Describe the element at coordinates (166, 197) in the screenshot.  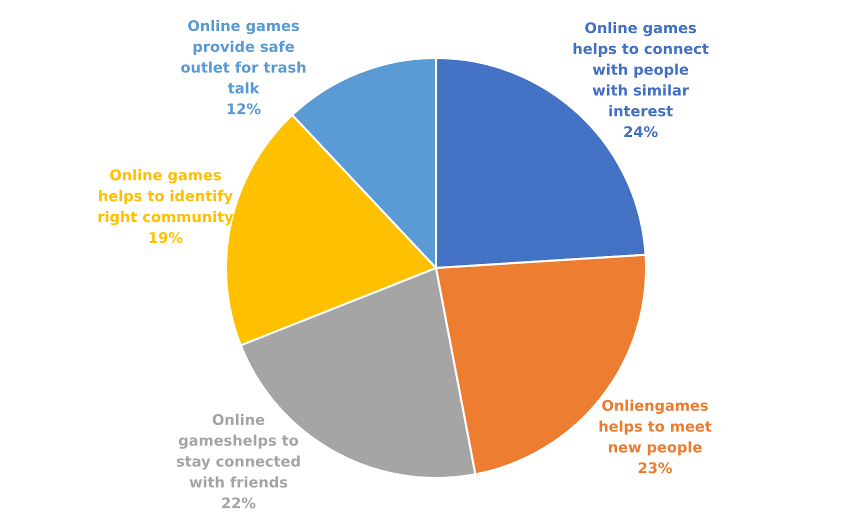
I see `slice-label: Online games helps to identify right community` at that location.